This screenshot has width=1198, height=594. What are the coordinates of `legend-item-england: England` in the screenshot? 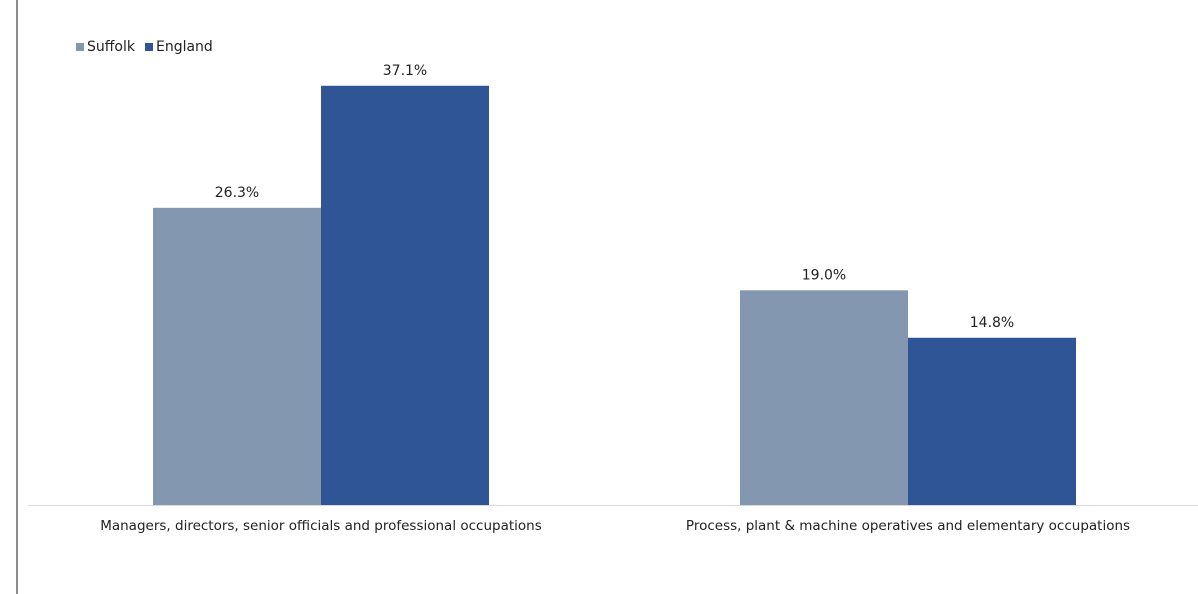 It's located at (178, 47).